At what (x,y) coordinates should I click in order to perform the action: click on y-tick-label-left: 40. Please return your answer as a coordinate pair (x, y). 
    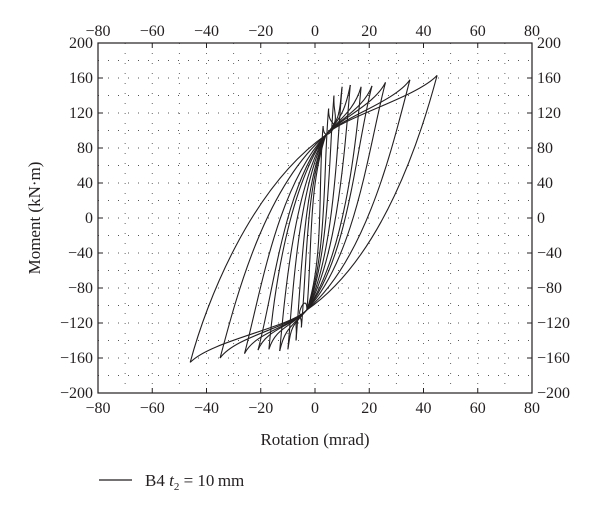
    Looking at the image, I should click on (85, 183).